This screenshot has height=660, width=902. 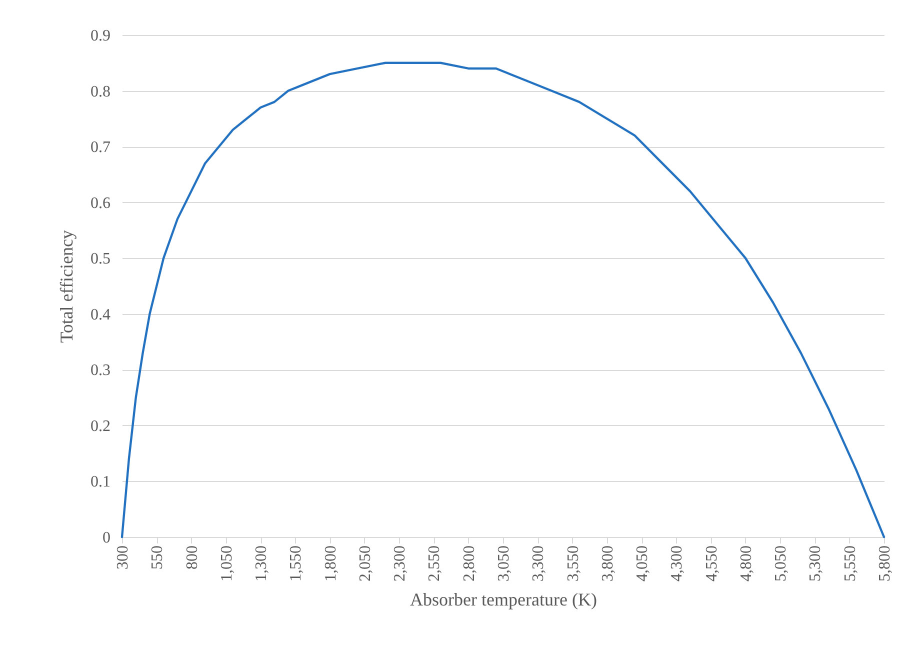 I want to click on x-tick-label: 550, so click(x=157, y=558).